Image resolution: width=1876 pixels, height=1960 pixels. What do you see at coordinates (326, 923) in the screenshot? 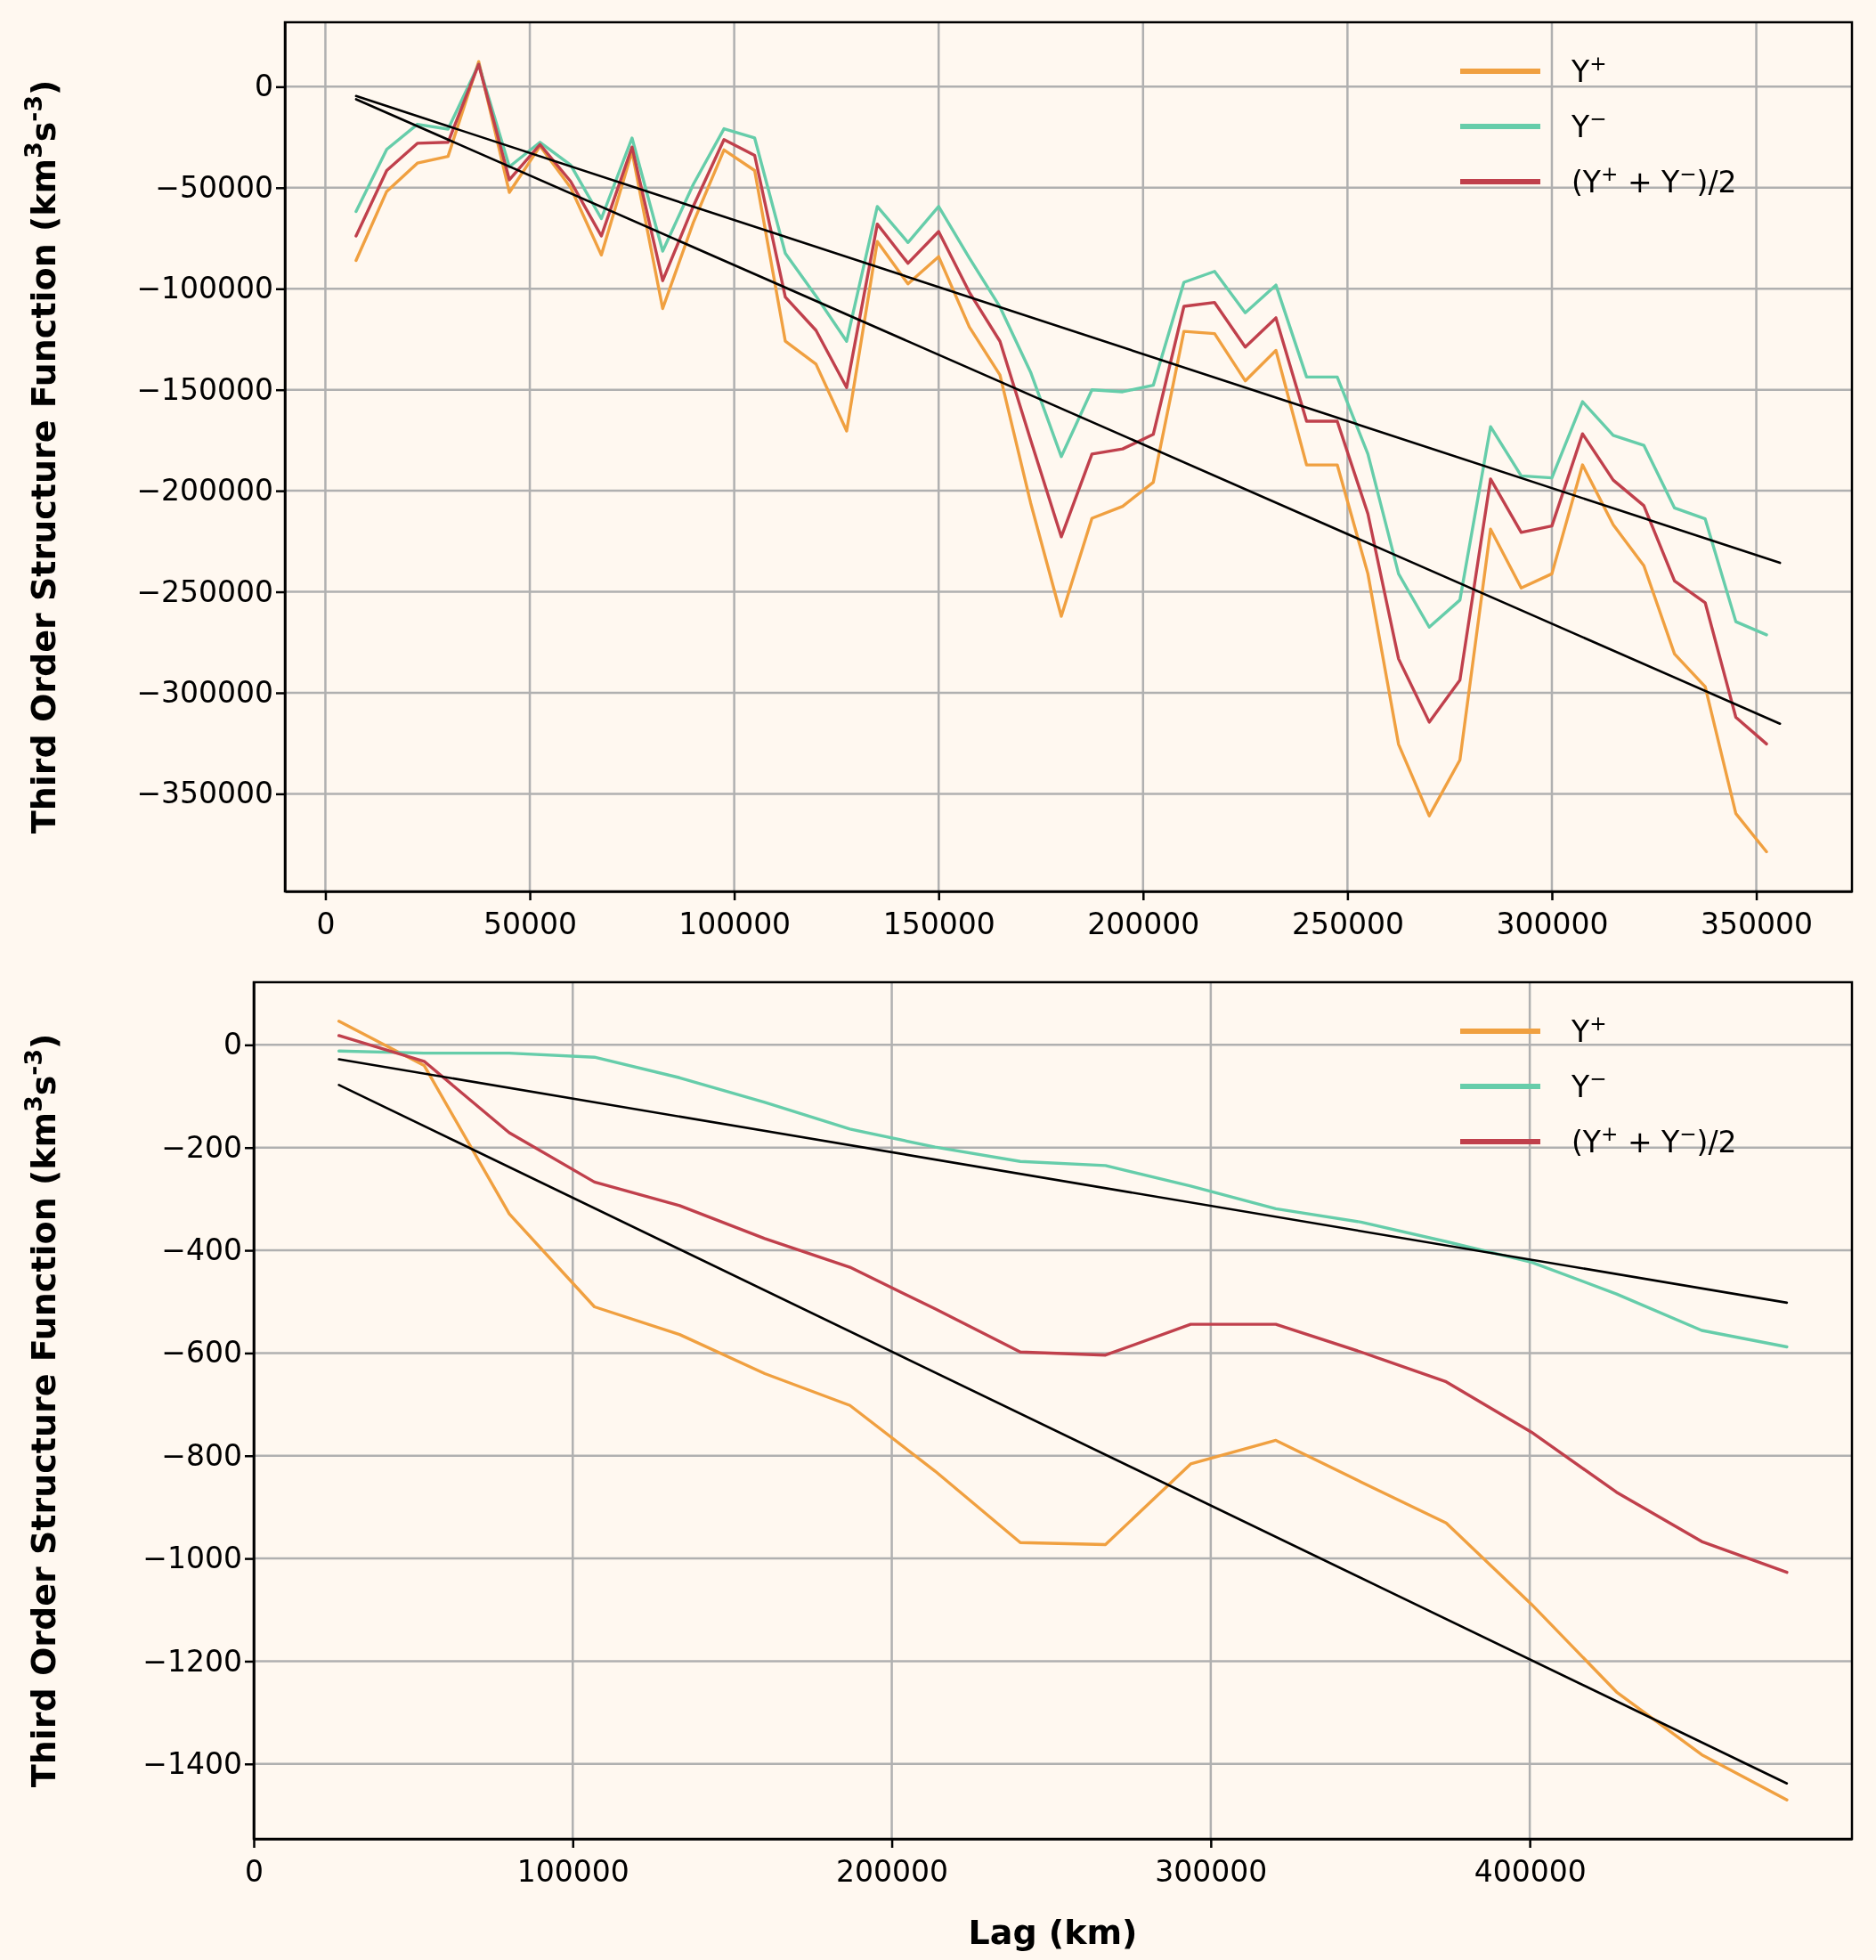
I see `x-tick-label: 0` at bounding box center [326, 923].